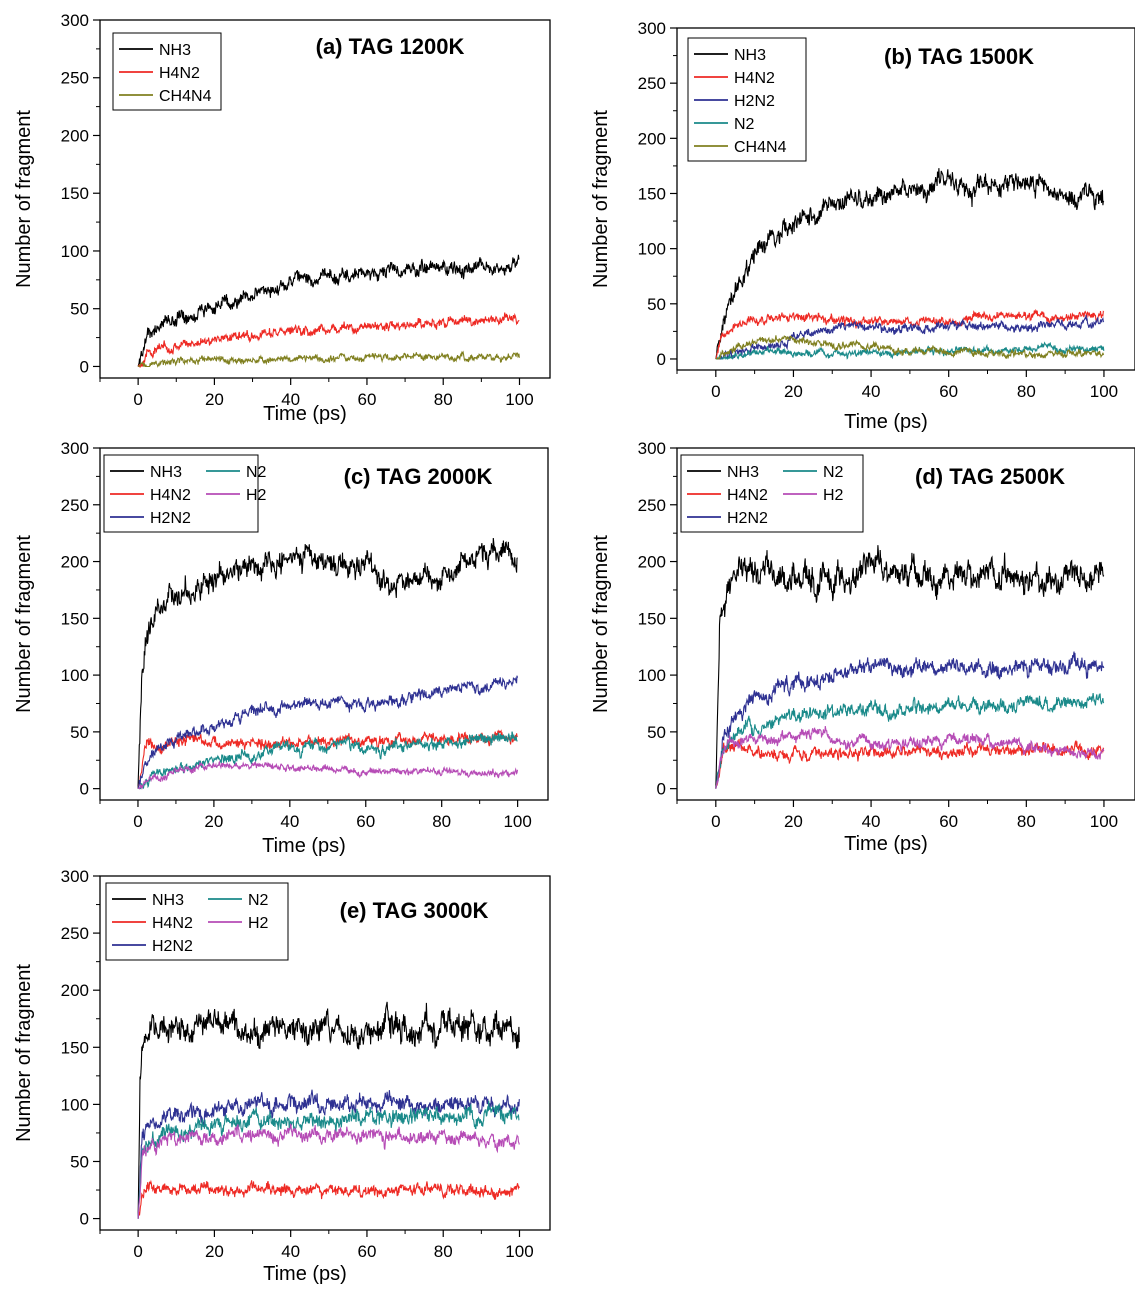 This screenshot has width=1135, height=1292. I want to click on x-tick-label: 0, so click(715, 821).